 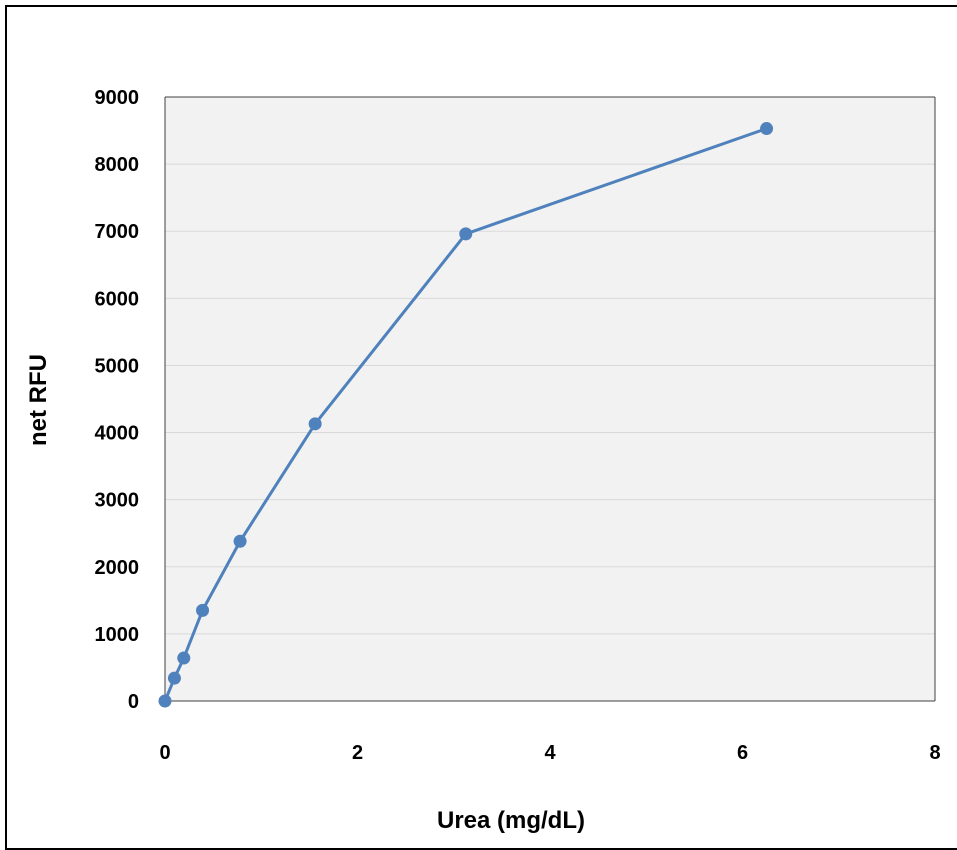 I want to click on x-tick-label: 8, so click(x=934, y=753).